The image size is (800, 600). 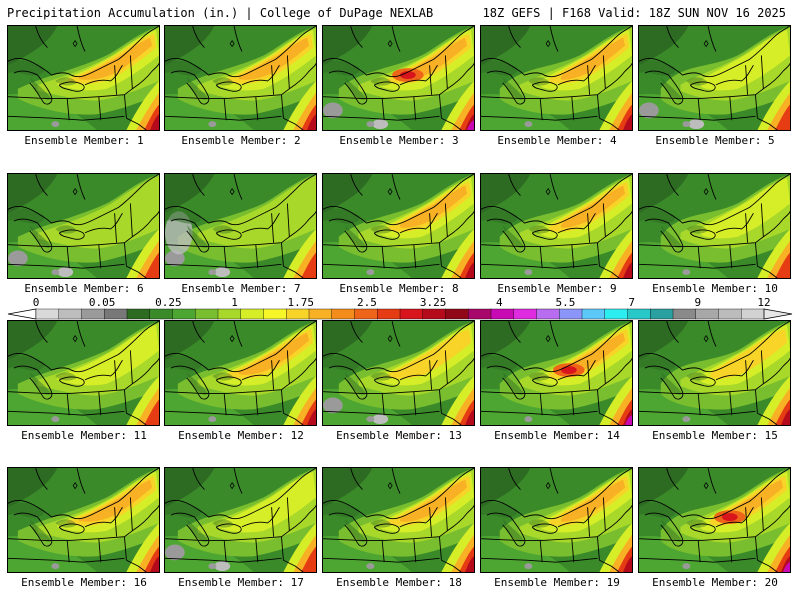 What do you see at coordinates (241, 582) in the screenshot?
I see `ensemble-member-label: Ensemble Member: 17` at bounding box center [241, 582].